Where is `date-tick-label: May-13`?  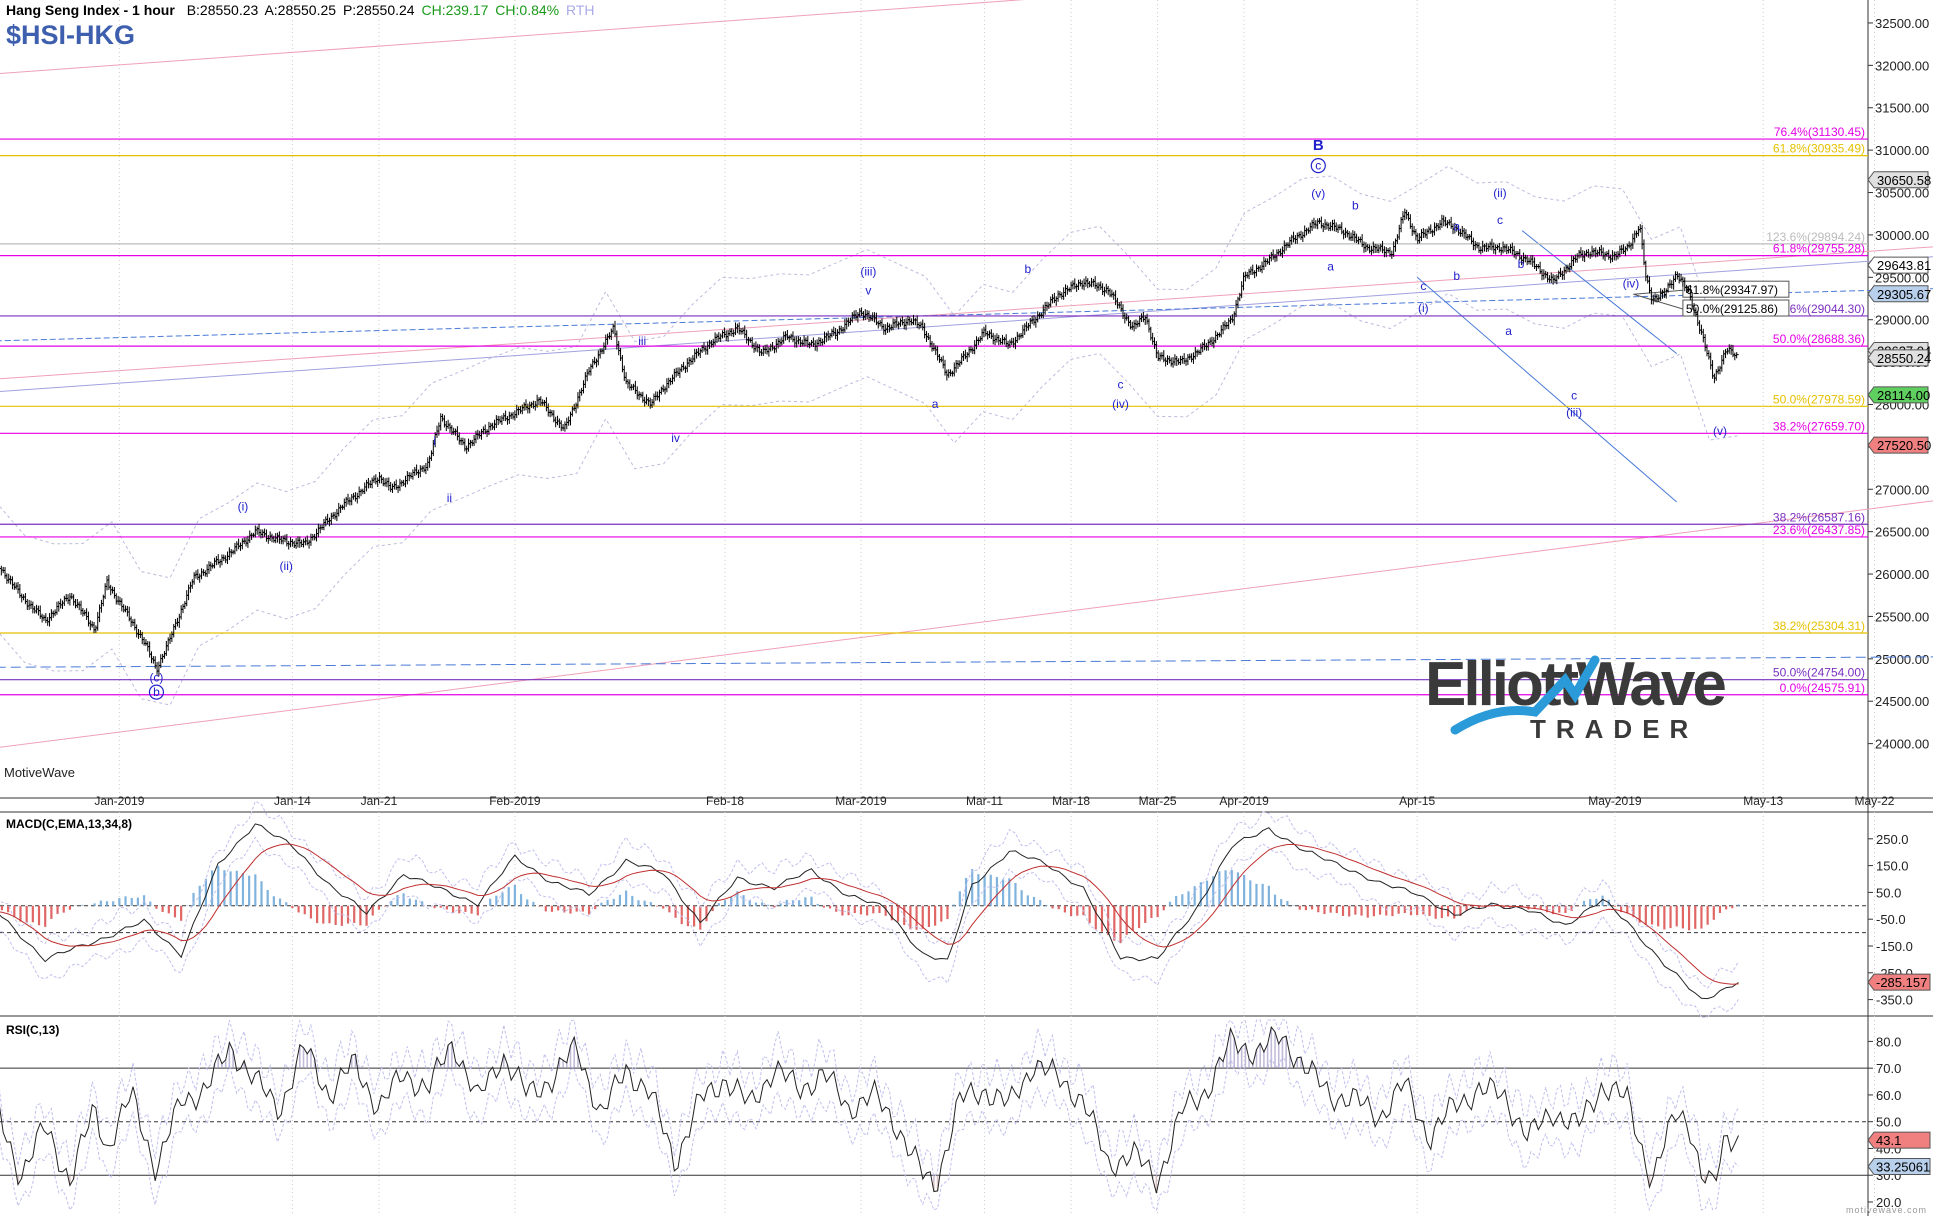
date-tick-label: May-13 is located at coordinates (1763, 801).